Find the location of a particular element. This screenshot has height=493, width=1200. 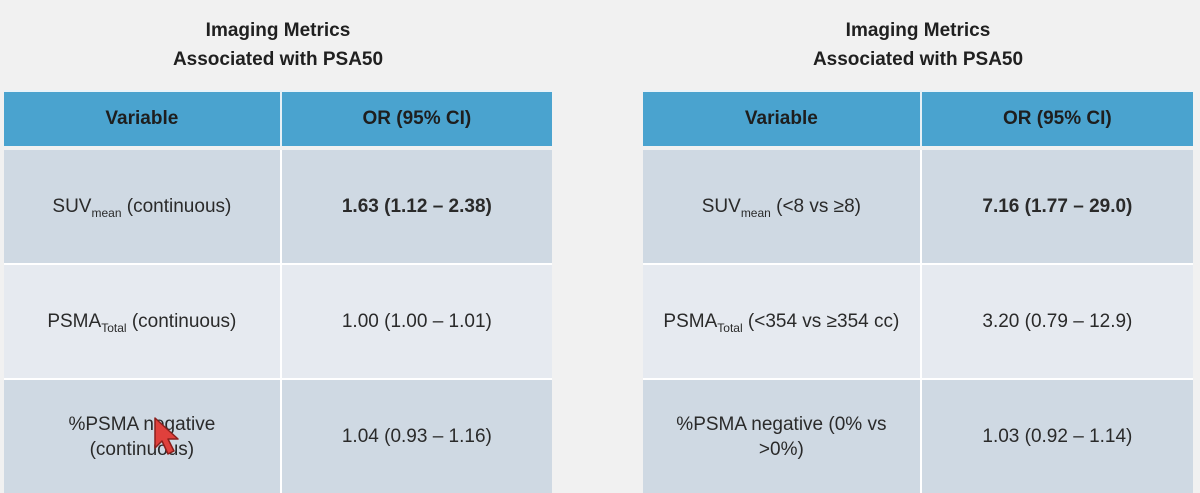

table-row: SUVmean (continuous) 1.63 (1.12 – 2.38) is located at coordinates (278, 205).